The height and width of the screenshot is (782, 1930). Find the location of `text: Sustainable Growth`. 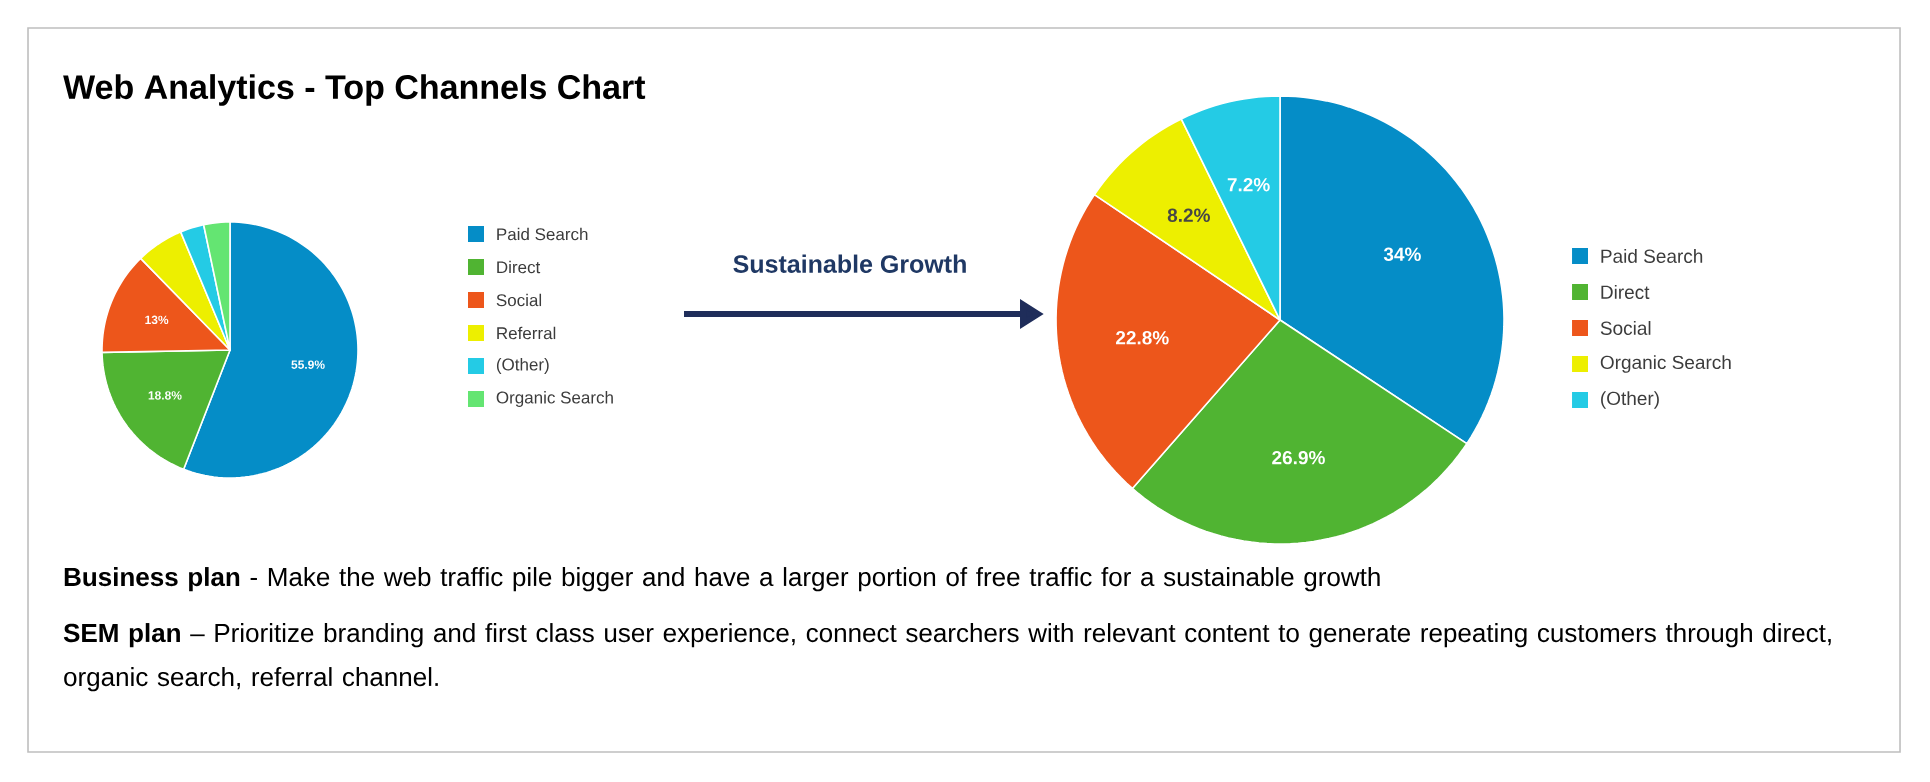

text: Sustainable Growth is located at coordinates (849, 263).